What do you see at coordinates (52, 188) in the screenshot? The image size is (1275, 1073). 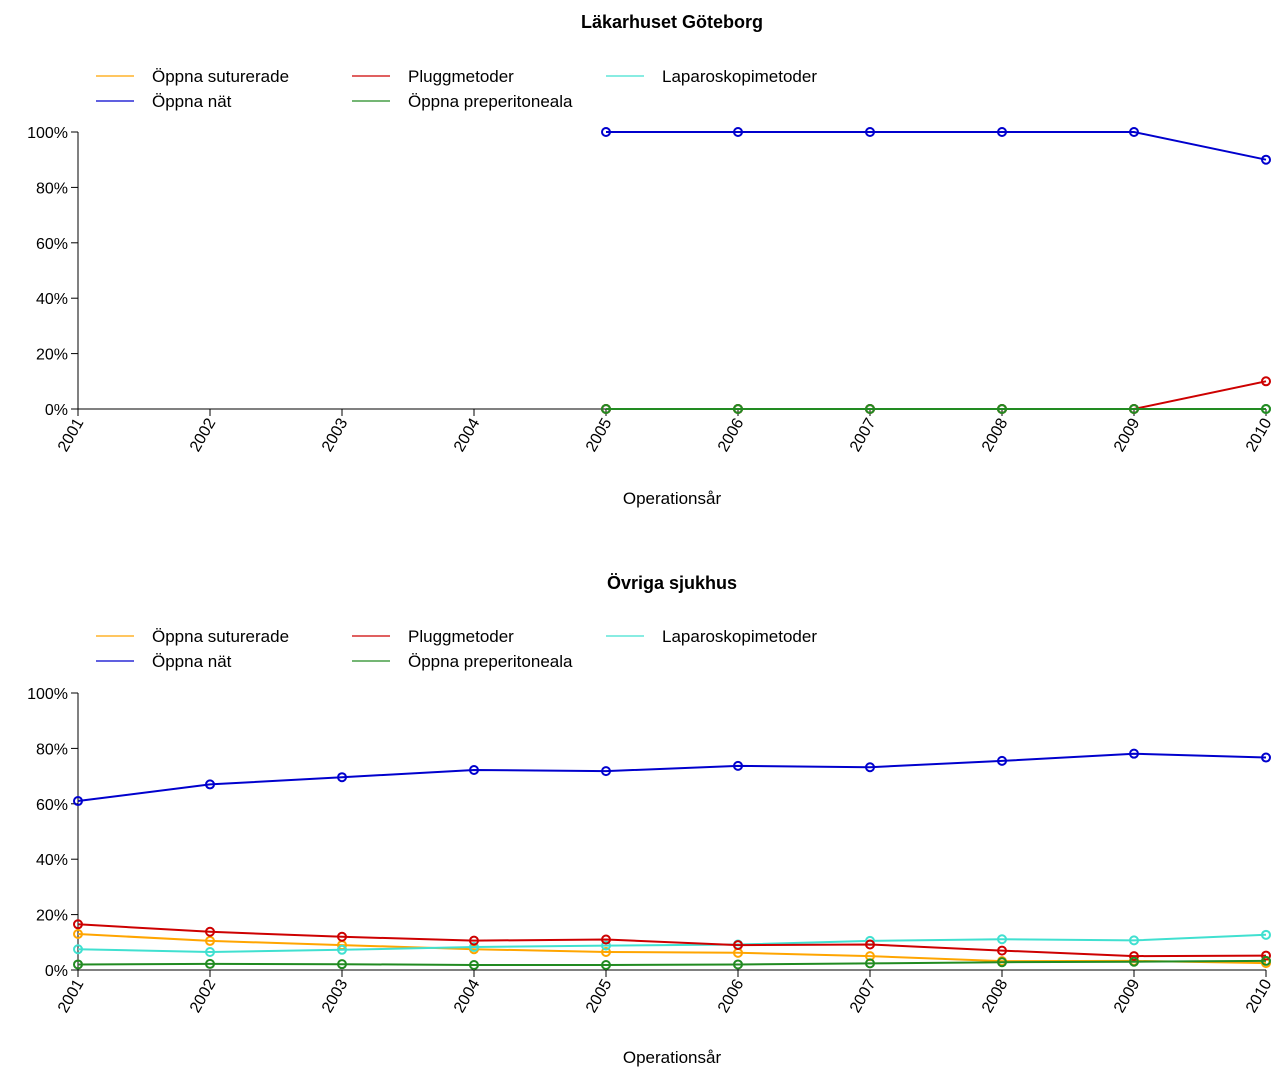 I see `y-tick-label: 80%` at bounding box center [52, 188].